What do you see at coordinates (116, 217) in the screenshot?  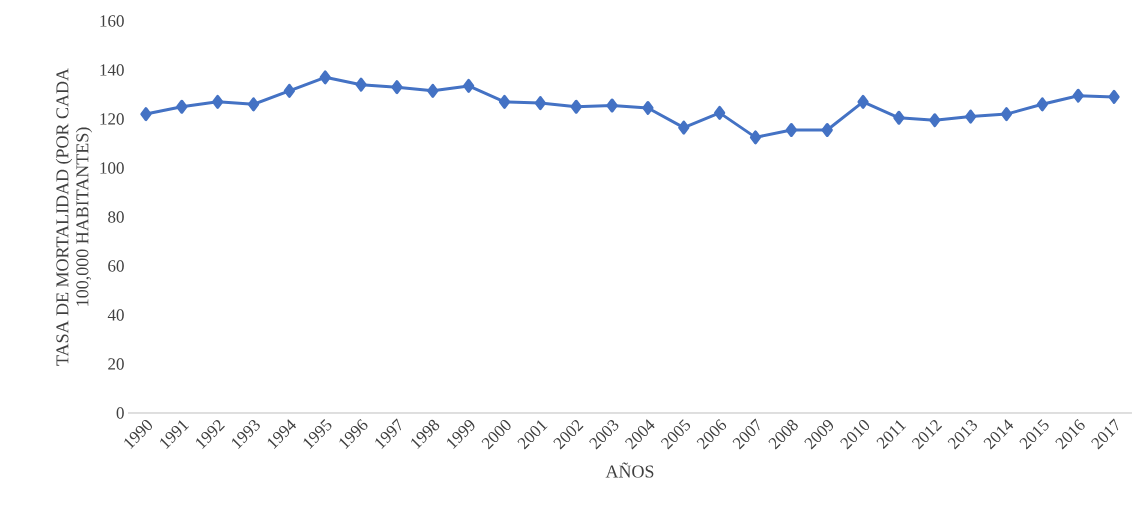 I see `y-tick-label: 80` at bounding box center [116, 217].